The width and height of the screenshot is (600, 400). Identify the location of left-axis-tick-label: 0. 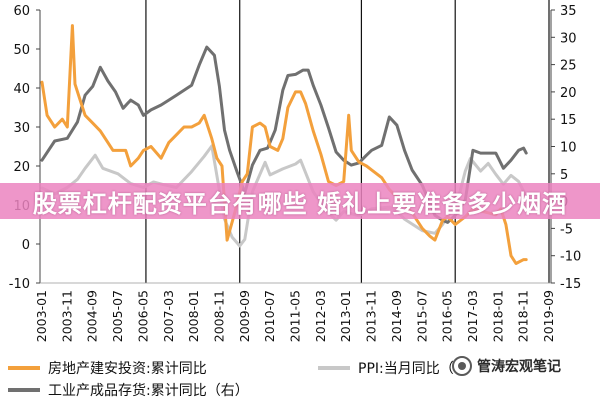
(26, 245).